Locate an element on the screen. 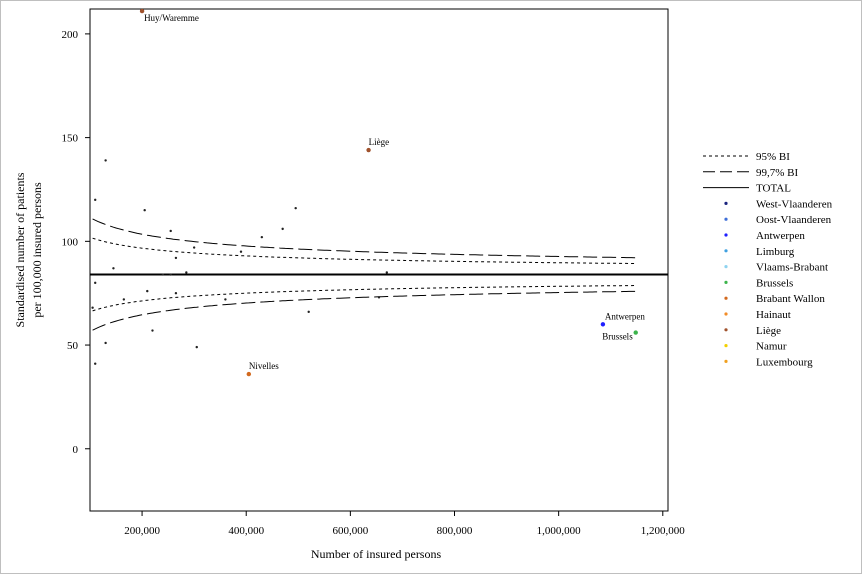 This screenshot has width=864, height=576. legend-label: Brussels is located at coordinates (774, 283).